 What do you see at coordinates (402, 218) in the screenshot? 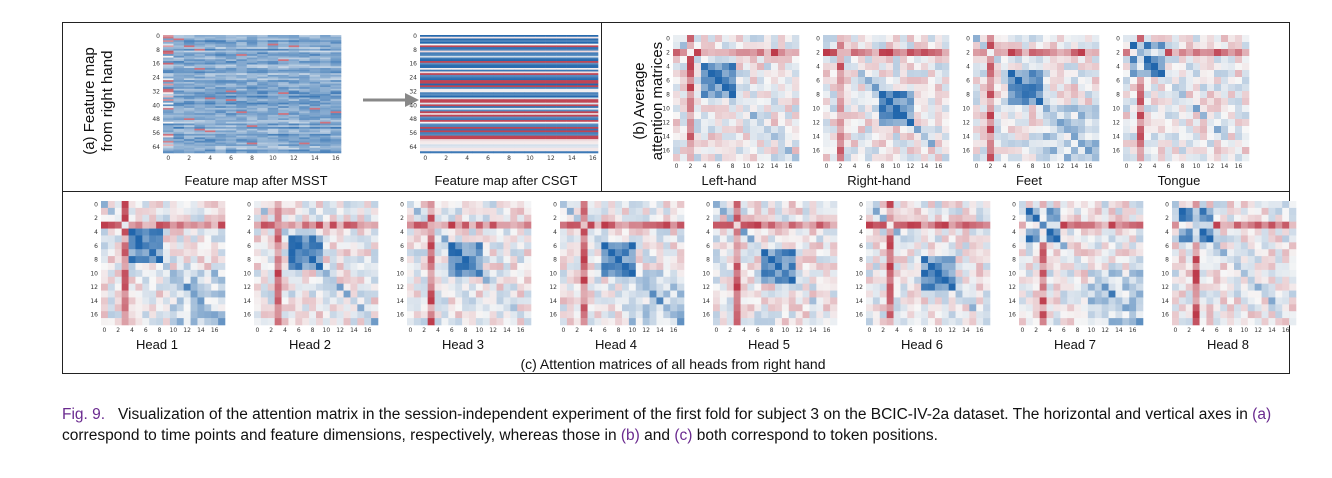
I see `y-tick-label: 2` at bounding box center [402, 218].